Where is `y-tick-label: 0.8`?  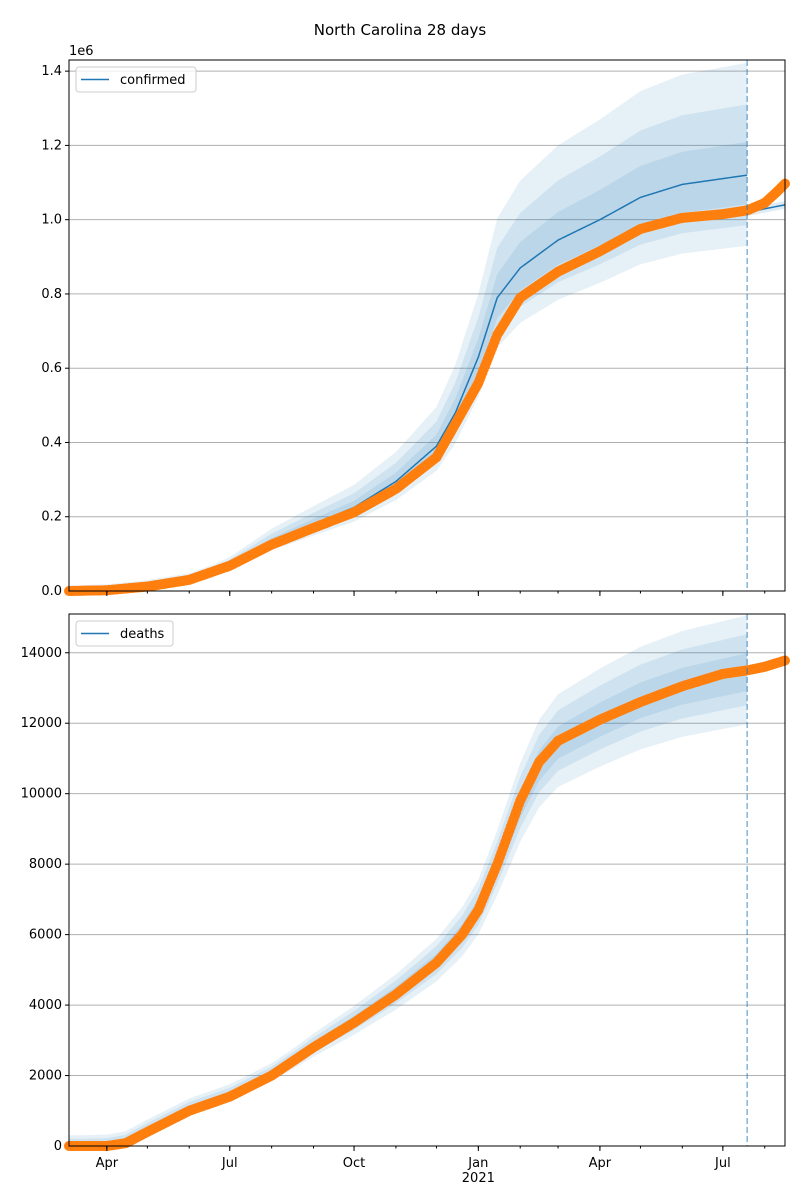
y-tick-label: 0.8 is located at coordinates (51, 294).